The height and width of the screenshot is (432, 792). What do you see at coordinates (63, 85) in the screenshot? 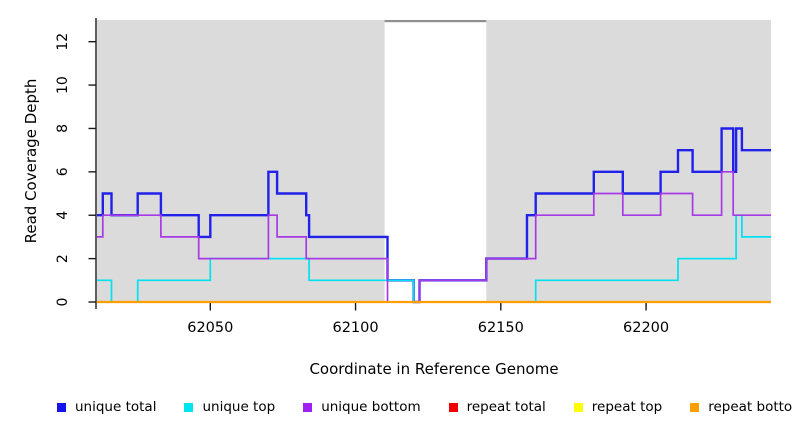
I see `y-tick-label: 10` at bounding box center [63, 85].